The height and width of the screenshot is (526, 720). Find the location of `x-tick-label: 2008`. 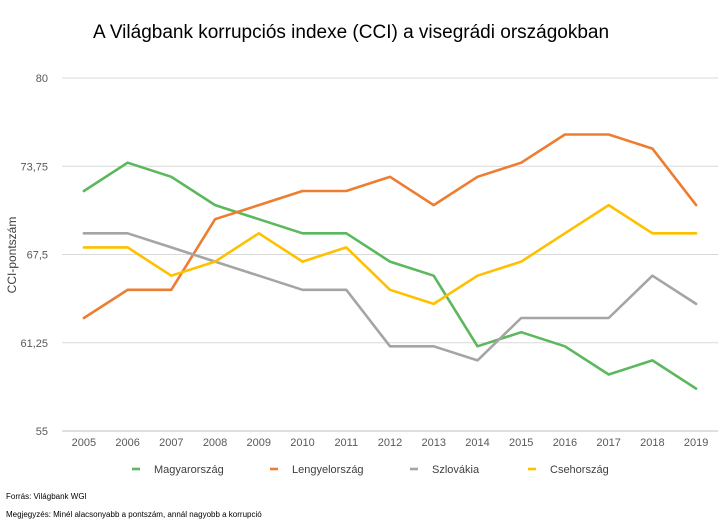

x-tick-label: 2008 is located at coordinates (215, 443).